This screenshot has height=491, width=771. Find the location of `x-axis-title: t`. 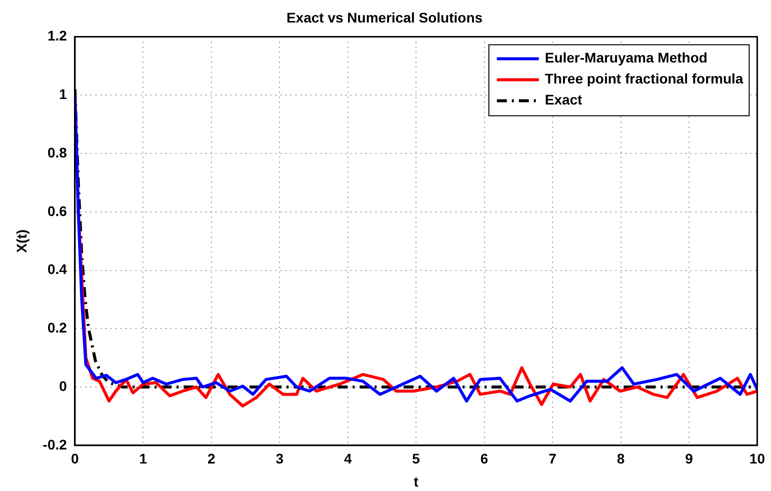

x-axis-title: t is located at coordinates (416, 481).